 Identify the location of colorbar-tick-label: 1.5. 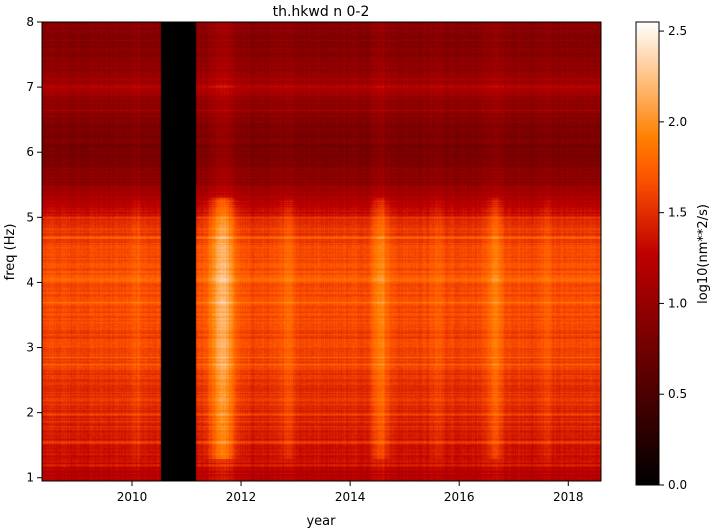
(677, 213).